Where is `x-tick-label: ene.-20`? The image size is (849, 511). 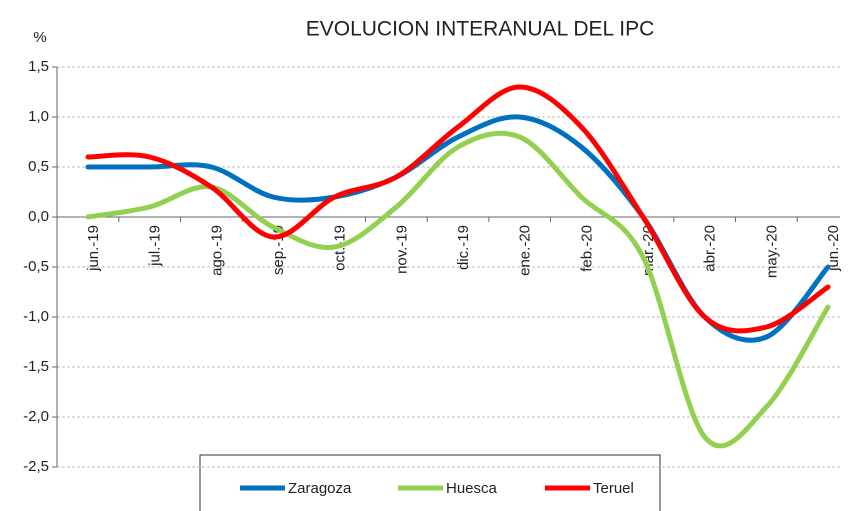
x-tick-label: ene.-20 is located at coordinates (525, 250).